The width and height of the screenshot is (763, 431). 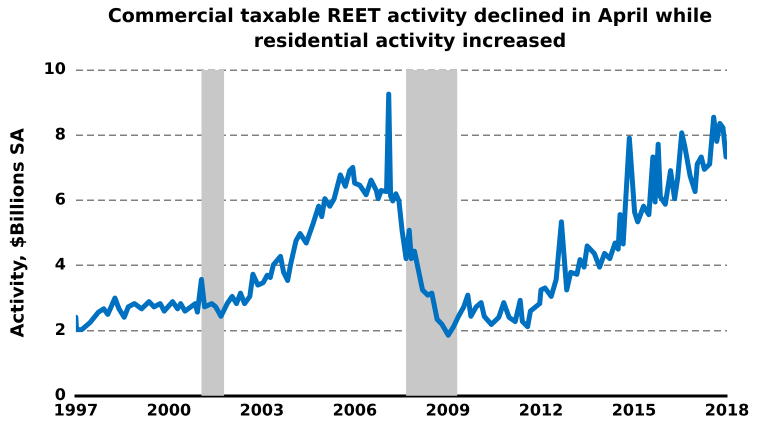 What do you see at coordinates (60, 329) in the screenshot?
I see `y-tick-label: 2` at bounding box center [60, 329].